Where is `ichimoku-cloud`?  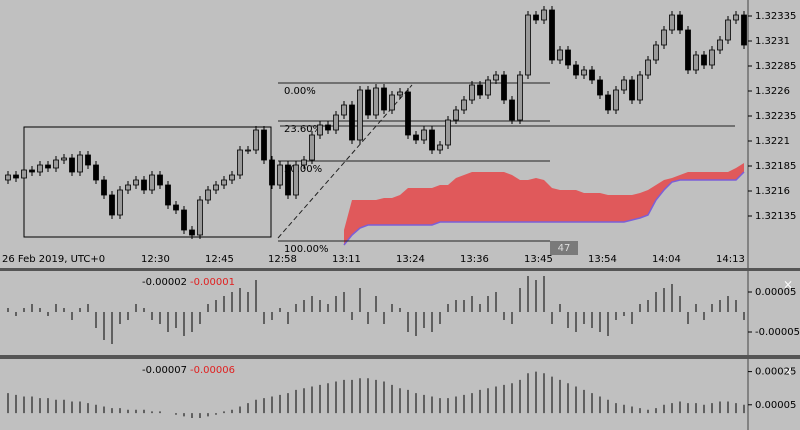
ichimoku-cloud is located at coordinates (544, 204).